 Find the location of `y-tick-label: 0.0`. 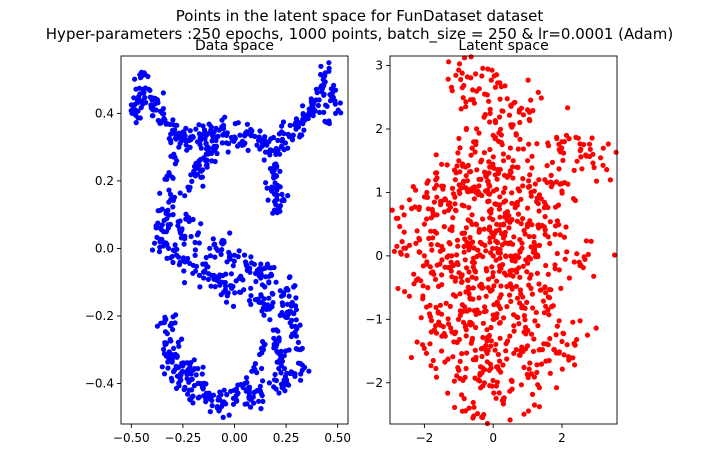

y-tick-label: 0.0 is located at coordinates (104, 248).